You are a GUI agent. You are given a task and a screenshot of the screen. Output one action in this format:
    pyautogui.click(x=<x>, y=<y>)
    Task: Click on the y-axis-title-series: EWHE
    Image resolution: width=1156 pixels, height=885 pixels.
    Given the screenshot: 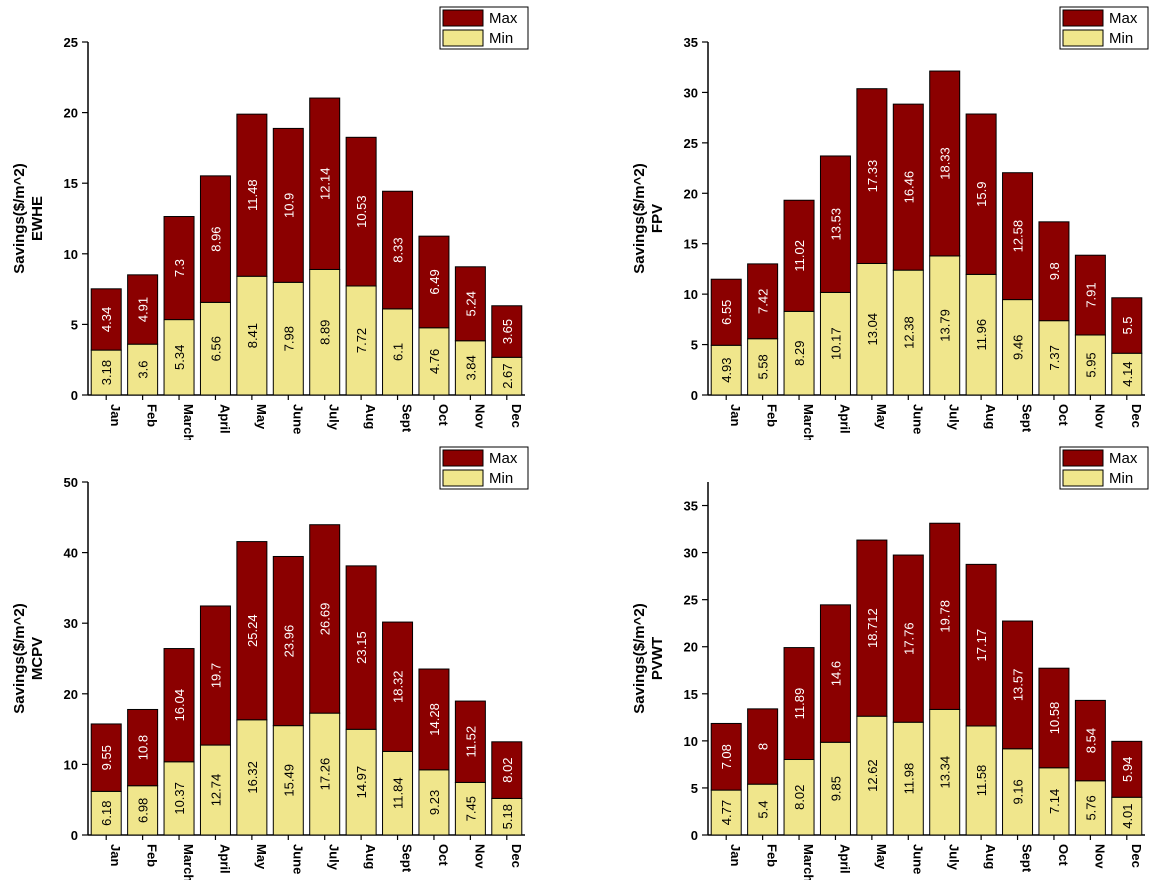 What is the action you would take?
    pyautogui.click(x=37, y=218)
    